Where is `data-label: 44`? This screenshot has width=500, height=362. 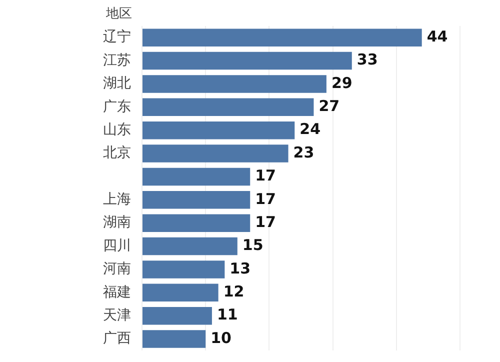 data-label: 44 is located at coordinates (437, 36).